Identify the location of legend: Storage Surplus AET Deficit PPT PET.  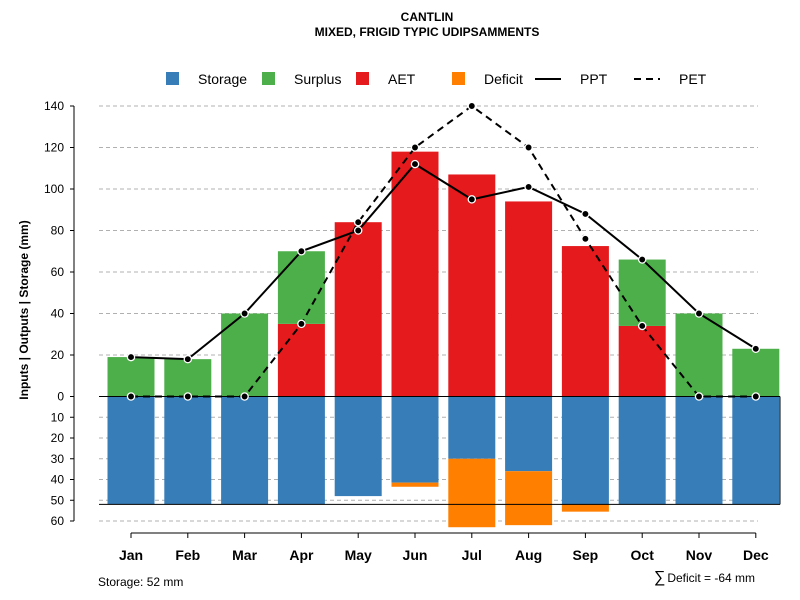
(436, 79).